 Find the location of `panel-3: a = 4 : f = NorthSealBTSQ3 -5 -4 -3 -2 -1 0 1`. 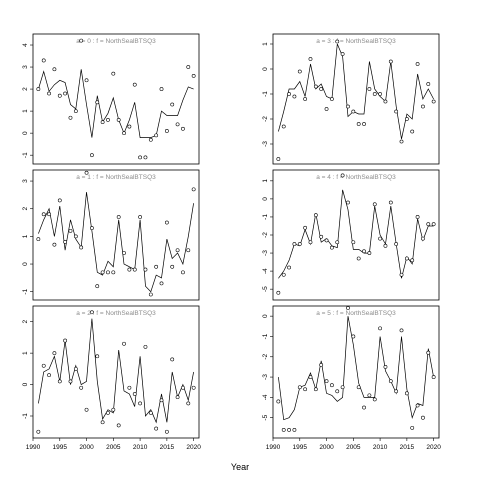

panel-3: a = 4 : f = NorthSealBTSQ3 -5 -4 -3 -2 -1 0 1 is located at coordinates (351, 235).